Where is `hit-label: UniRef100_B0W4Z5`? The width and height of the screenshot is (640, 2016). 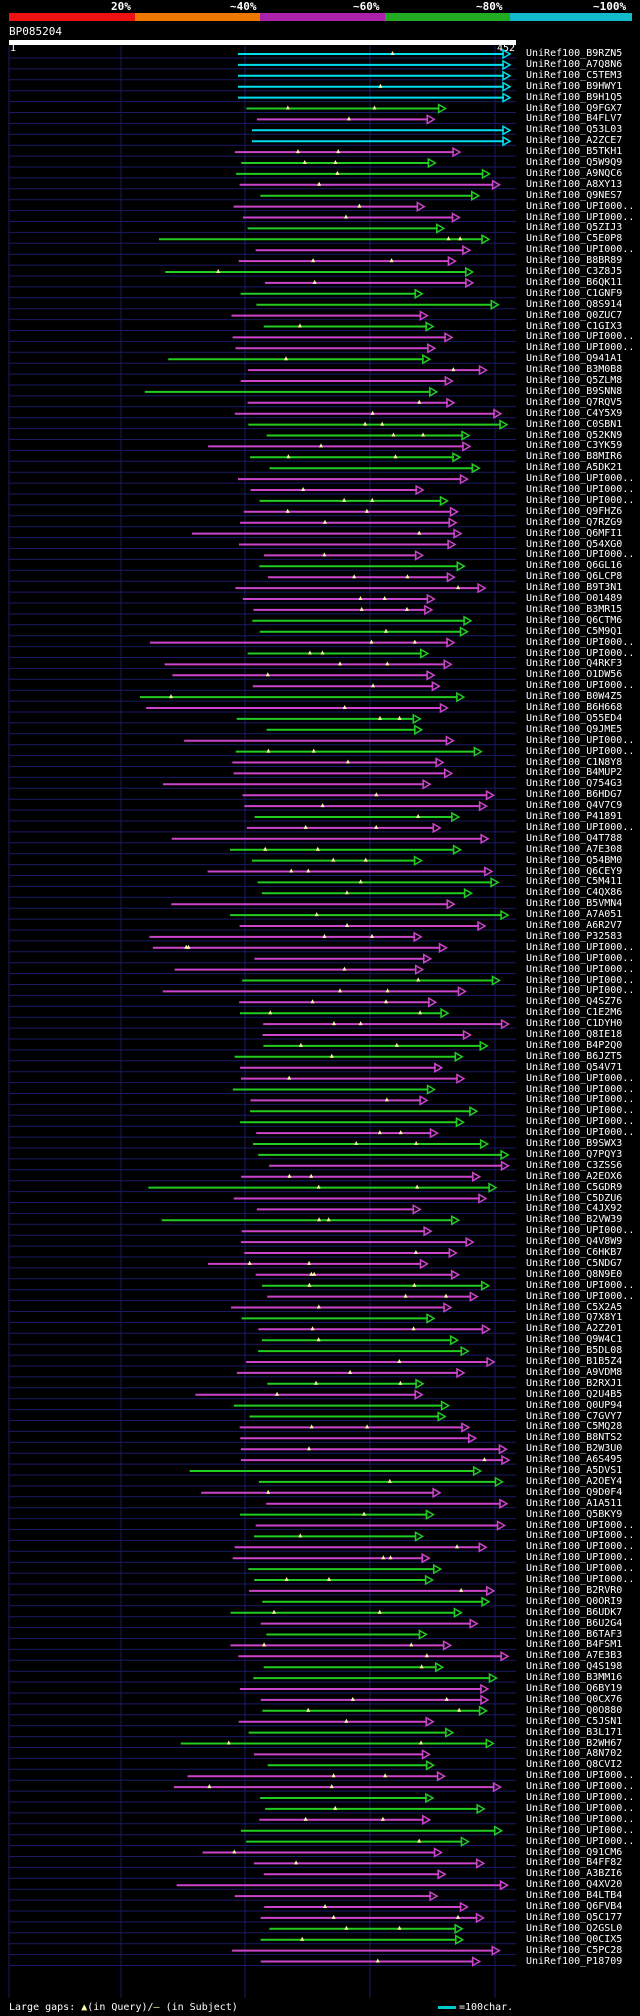
hit-label: UniRef100_B0W4Z5 is located at coordinates (574, 697).